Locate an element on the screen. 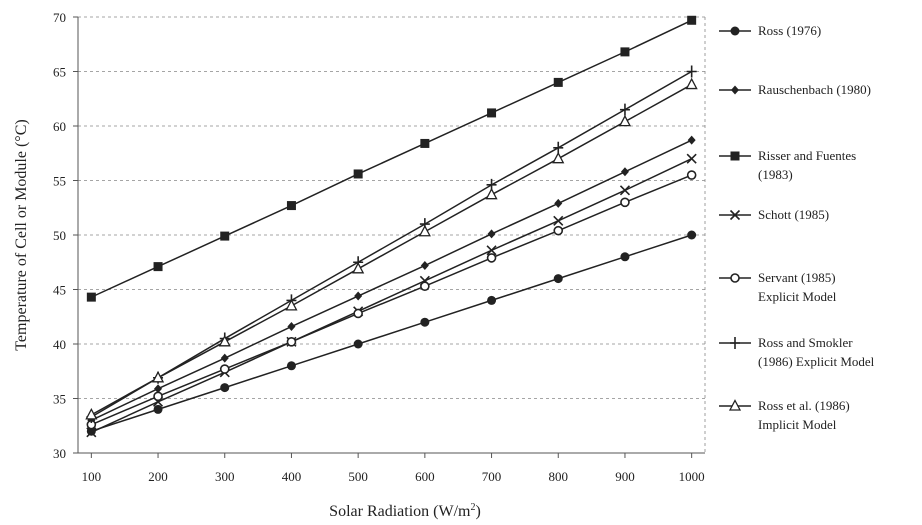 This screenshot has height=525, width=922. legend-label: Risser and Fuentes is located at coordinates (807, 155).